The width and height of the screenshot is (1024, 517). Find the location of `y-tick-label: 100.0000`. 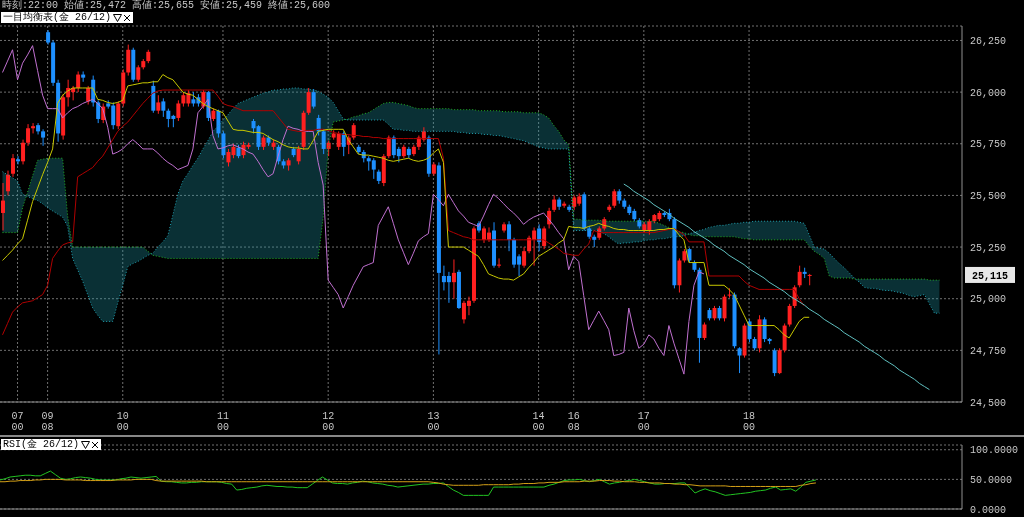

y-tick-label: 100.0000 is located at coordinates (994, 451).